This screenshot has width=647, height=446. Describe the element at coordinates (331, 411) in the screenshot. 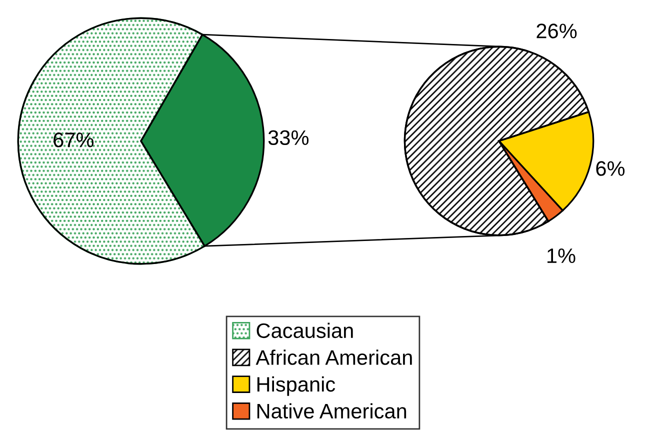

I see `legend-label: Native American` at that location.